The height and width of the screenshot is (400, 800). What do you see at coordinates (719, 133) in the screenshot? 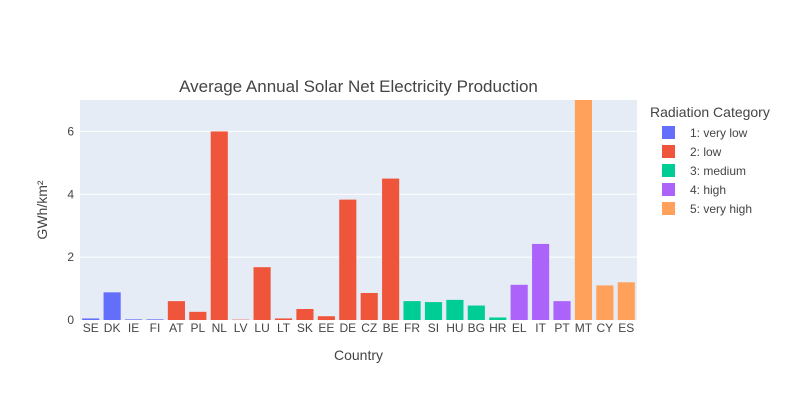
I see `legend-label: 1: very low` at bounding box center [719, 133].